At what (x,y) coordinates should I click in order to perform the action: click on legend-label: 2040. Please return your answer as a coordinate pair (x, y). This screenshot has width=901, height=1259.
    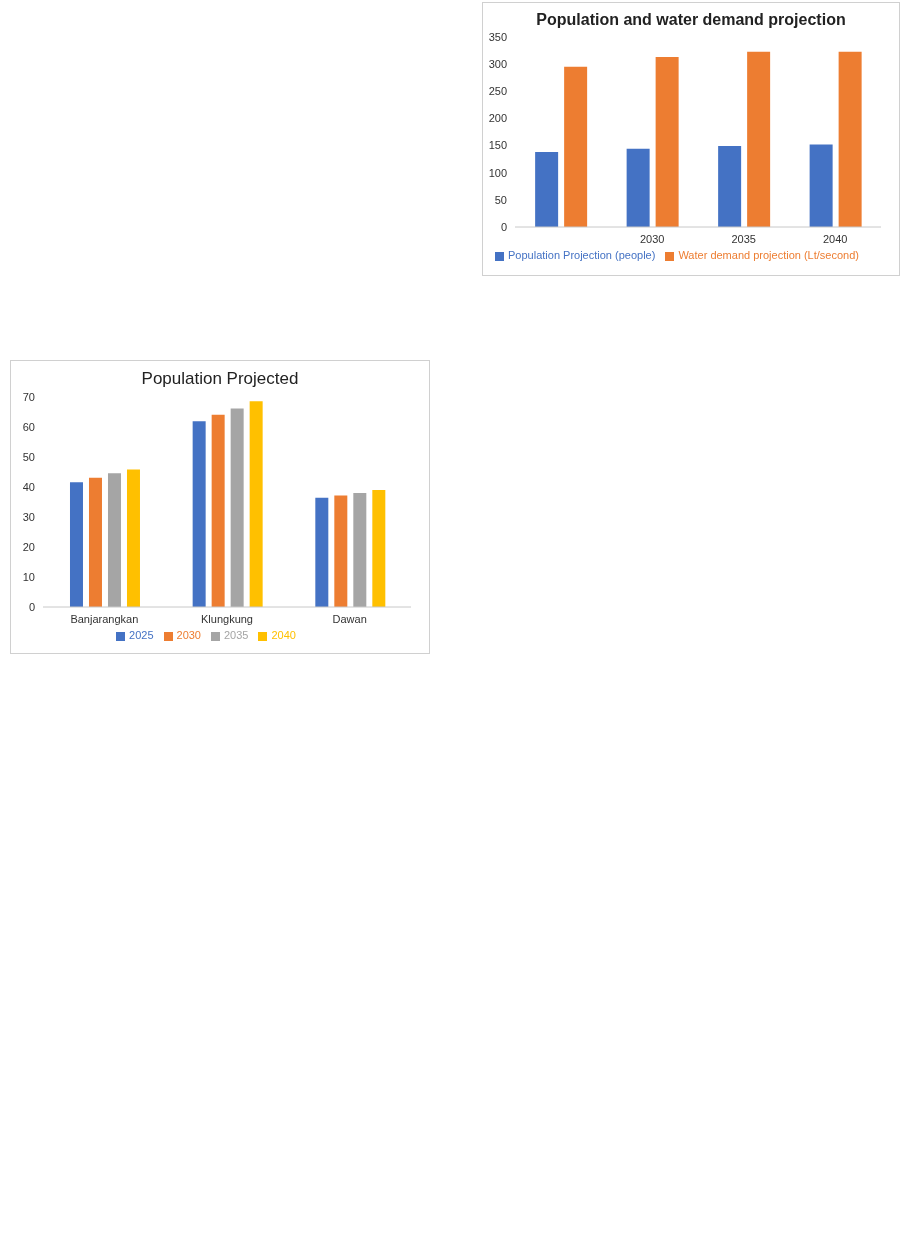
    Looking at the image, I should click on (283, 635).